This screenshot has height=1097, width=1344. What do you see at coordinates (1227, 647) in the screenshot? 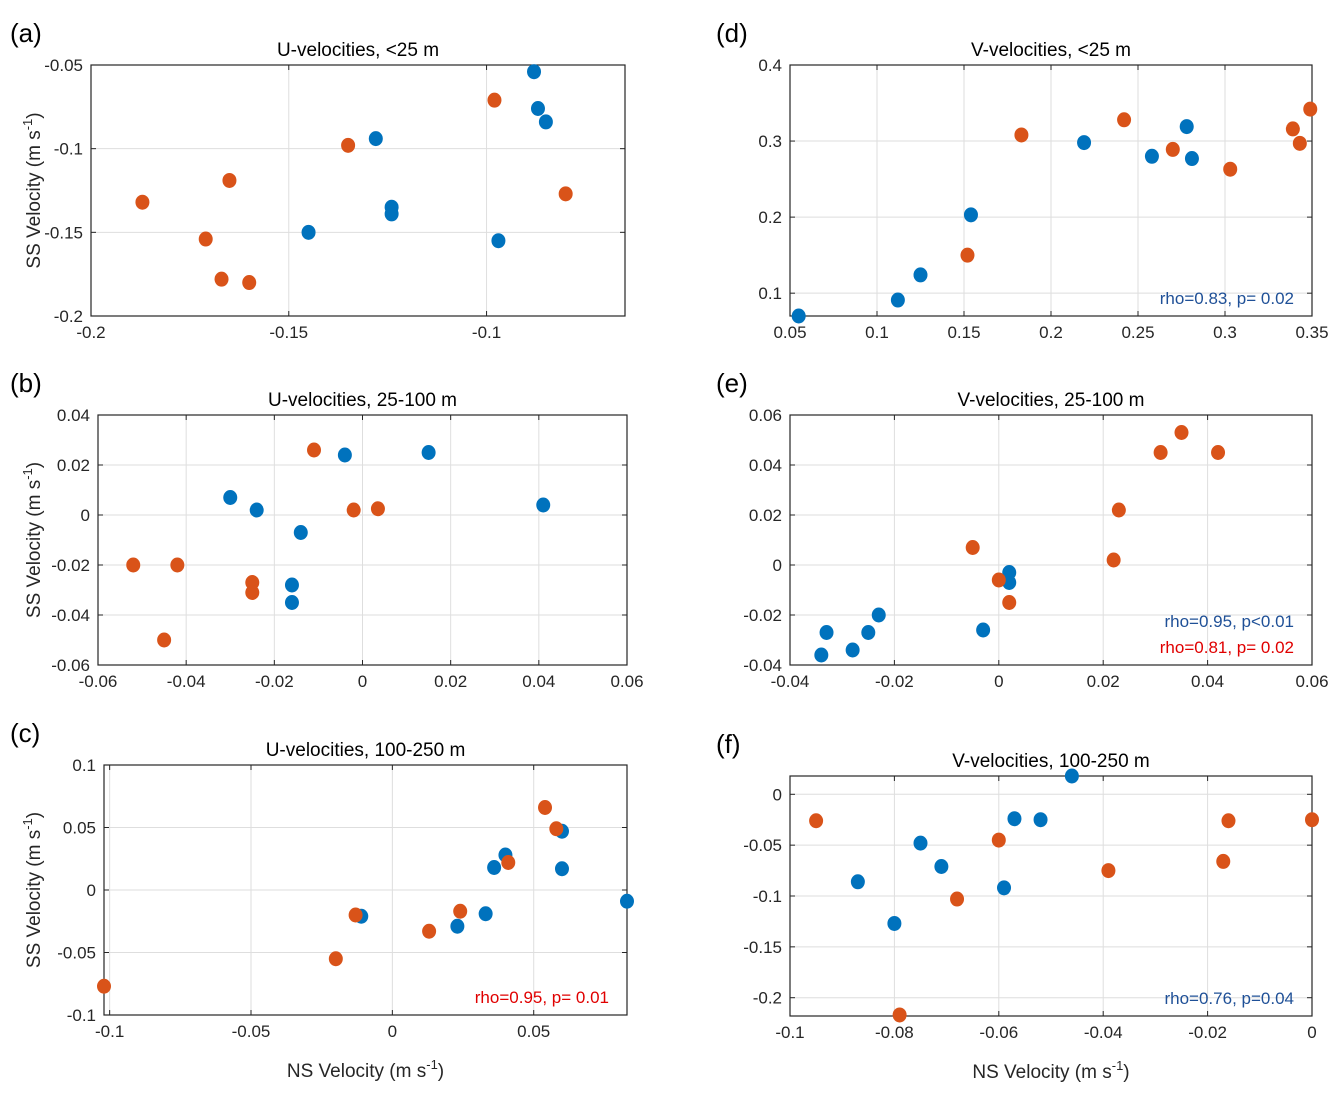
I see `correlation-annotation: rho=0.81, p= 0.02` at bounding box center [1227, 647].